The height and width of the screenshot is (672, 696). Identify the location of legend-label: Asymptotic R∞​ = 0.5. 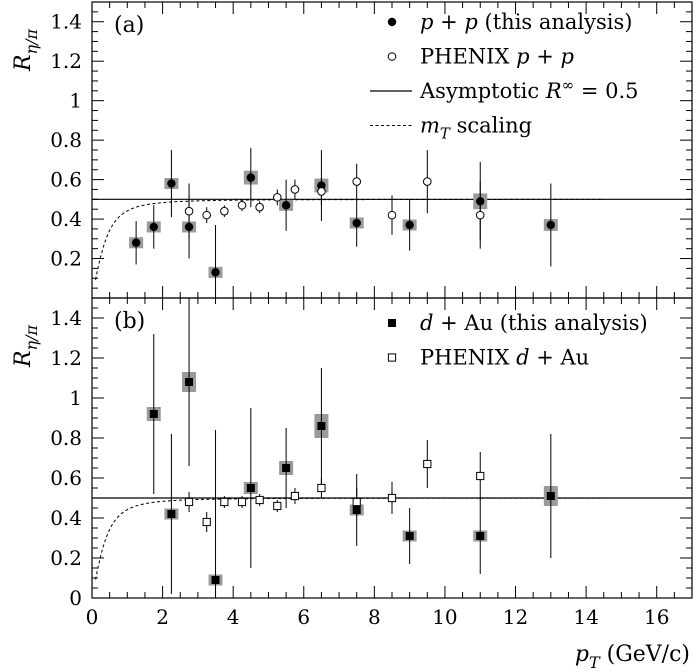
(529, 89).